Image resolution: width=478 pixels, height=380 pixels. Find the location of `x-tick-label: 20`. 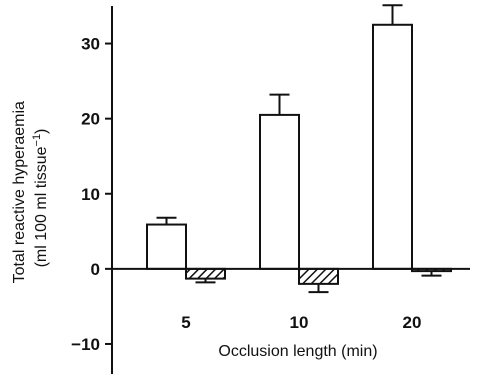

x-tick-label: 20 is located at coordinates (412, 322).